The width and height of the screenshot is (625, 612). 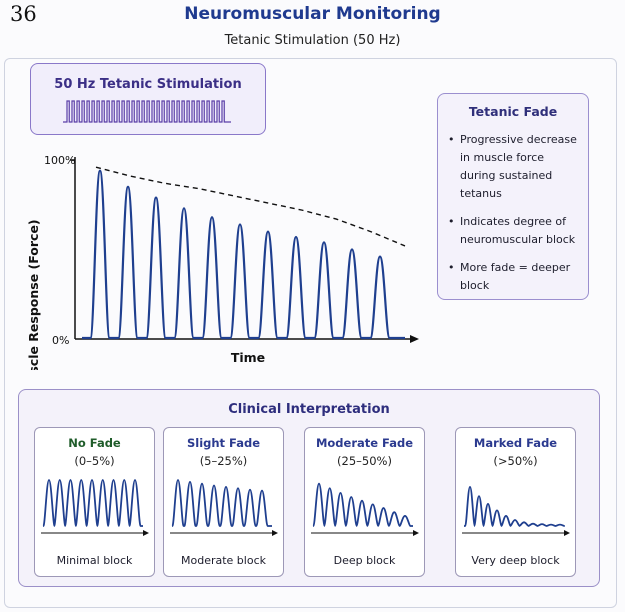 I want to click on x-axis-arrow, so click(x=414, y=339).